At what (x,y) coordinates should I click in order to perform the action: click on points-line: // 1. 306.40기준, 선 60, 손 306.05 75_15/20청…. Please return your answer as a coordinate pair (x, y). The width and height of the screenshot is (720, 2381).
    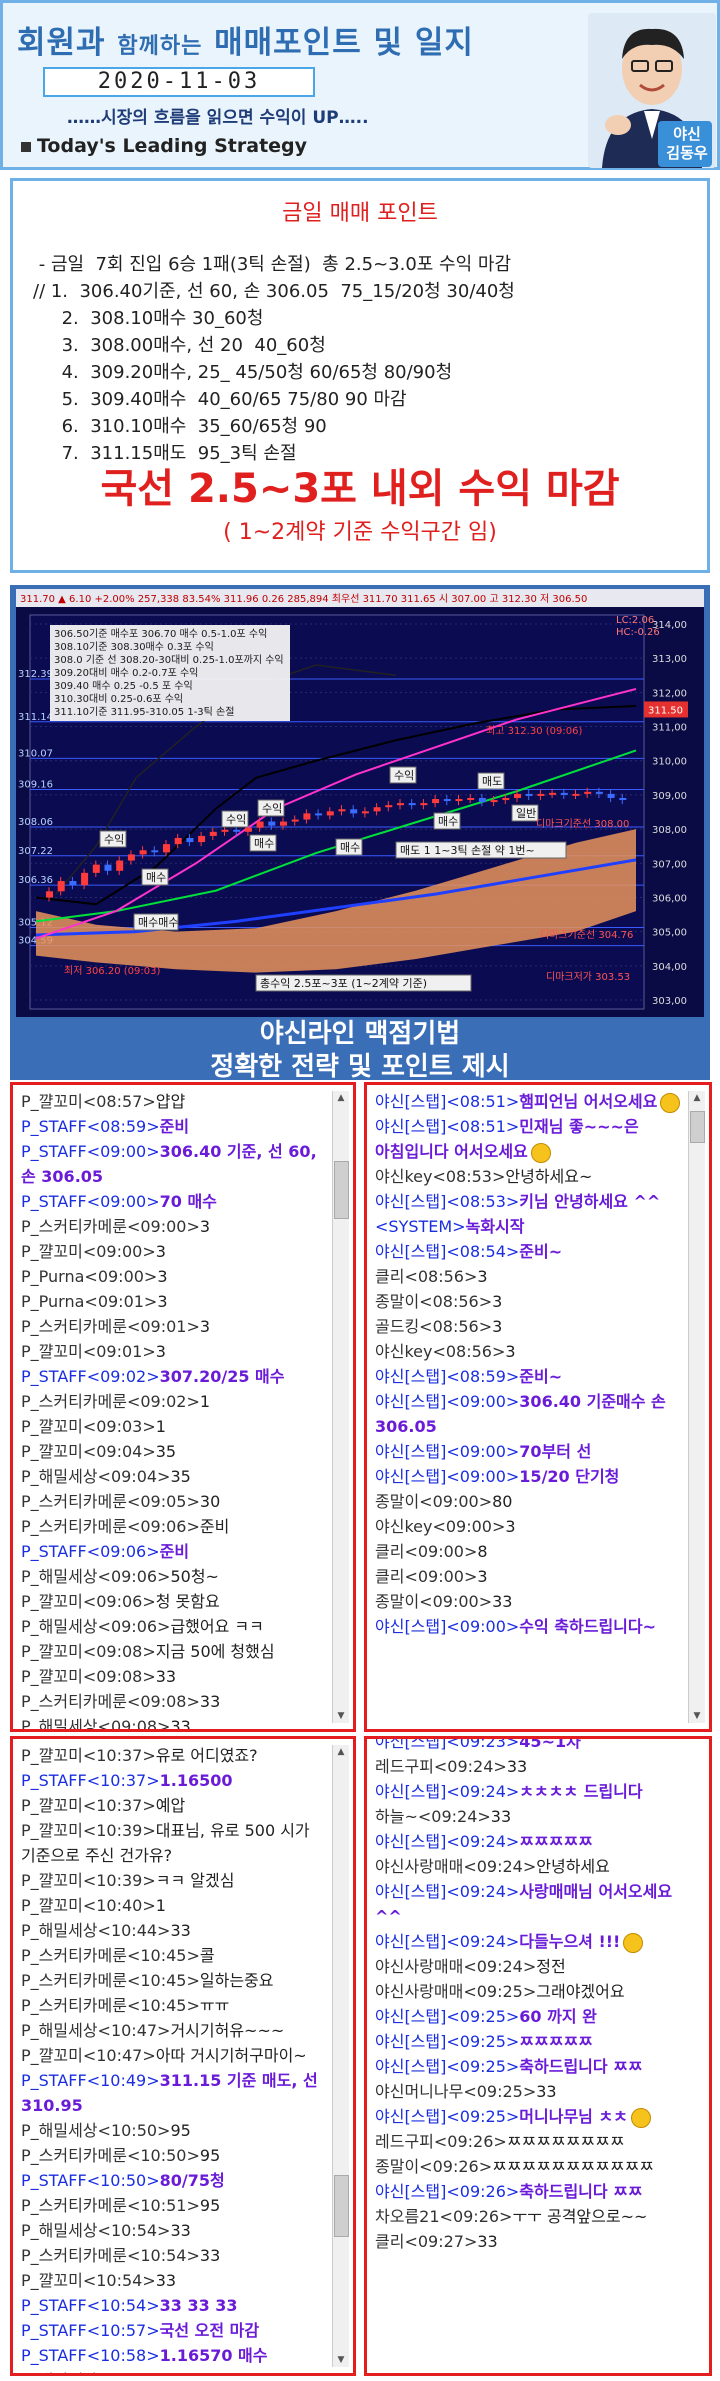
    Looking at the image, I should click on (274, 291).